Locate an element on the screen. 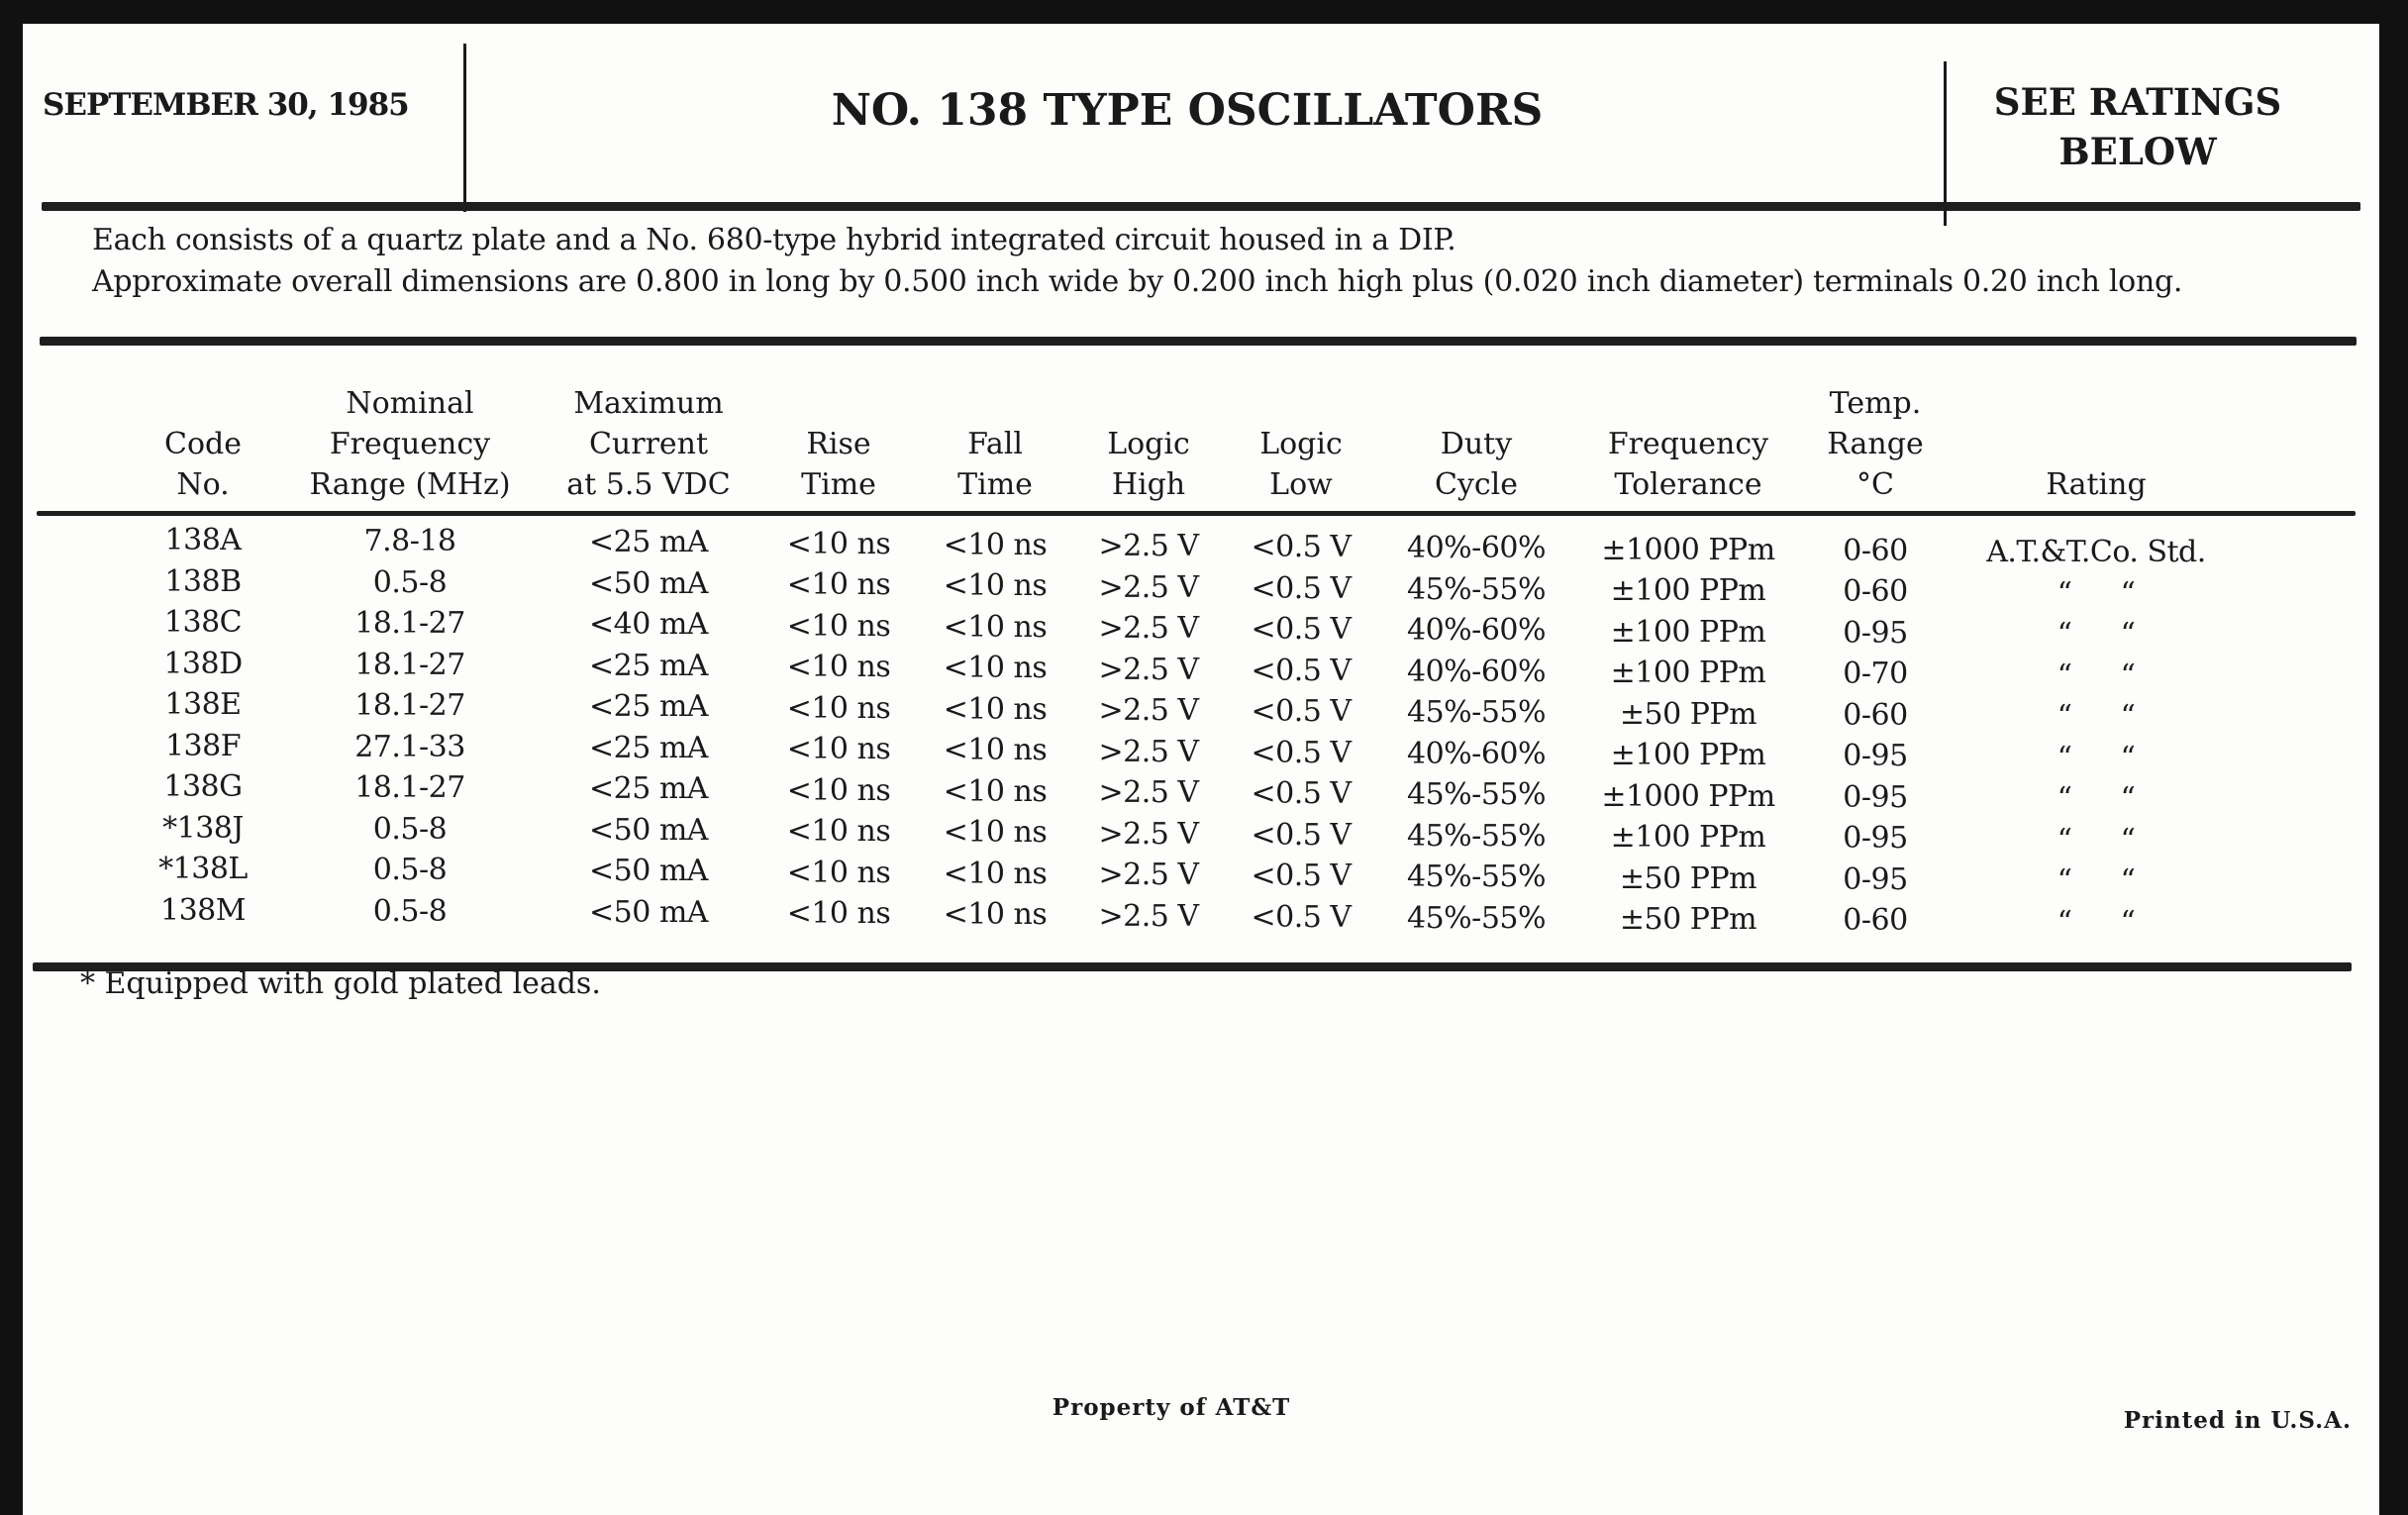 Image resolution: width=2408 pixels, height=1515 pixels. header-divider-right is located at coordinates (1945, 143).